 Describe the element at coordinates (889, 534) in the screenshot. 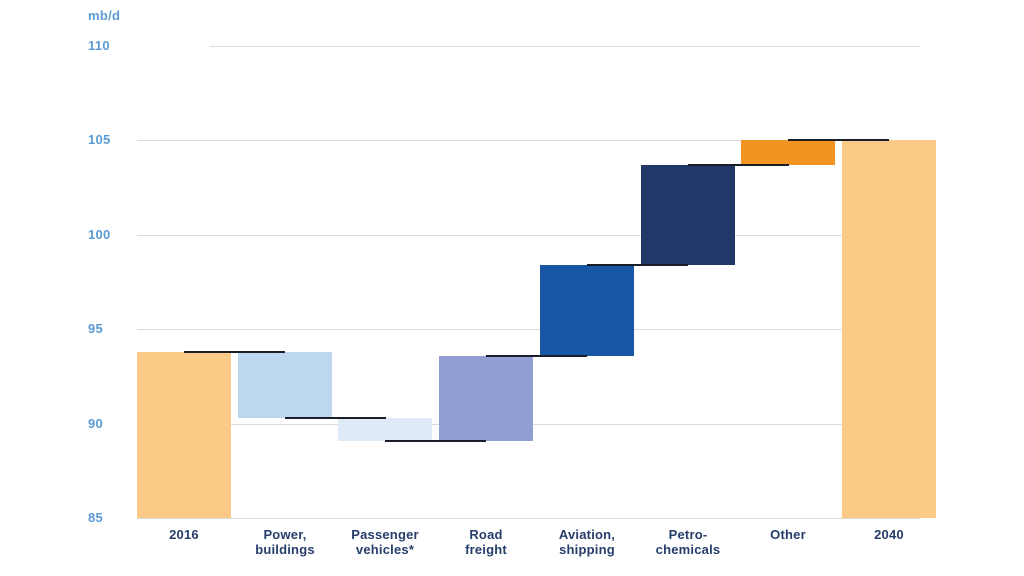

I see `category-label-7: 2040` at that location.